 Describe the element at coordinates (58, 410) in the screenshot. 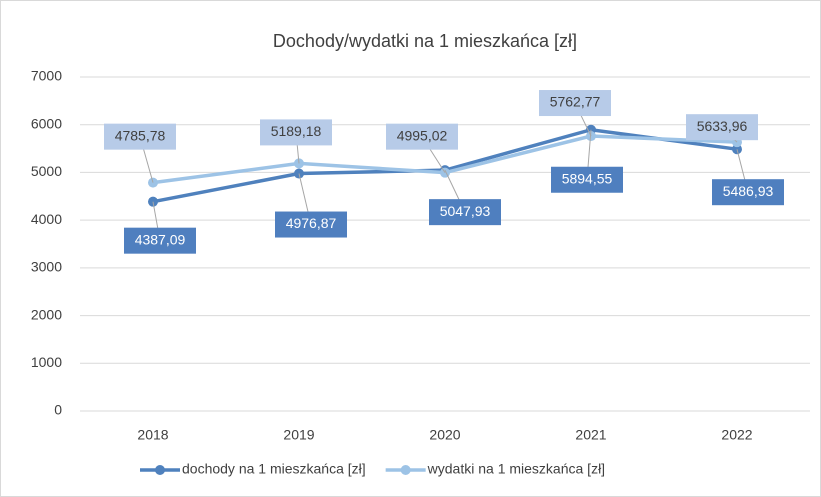

I see `y-tick-label: 0` at that location.